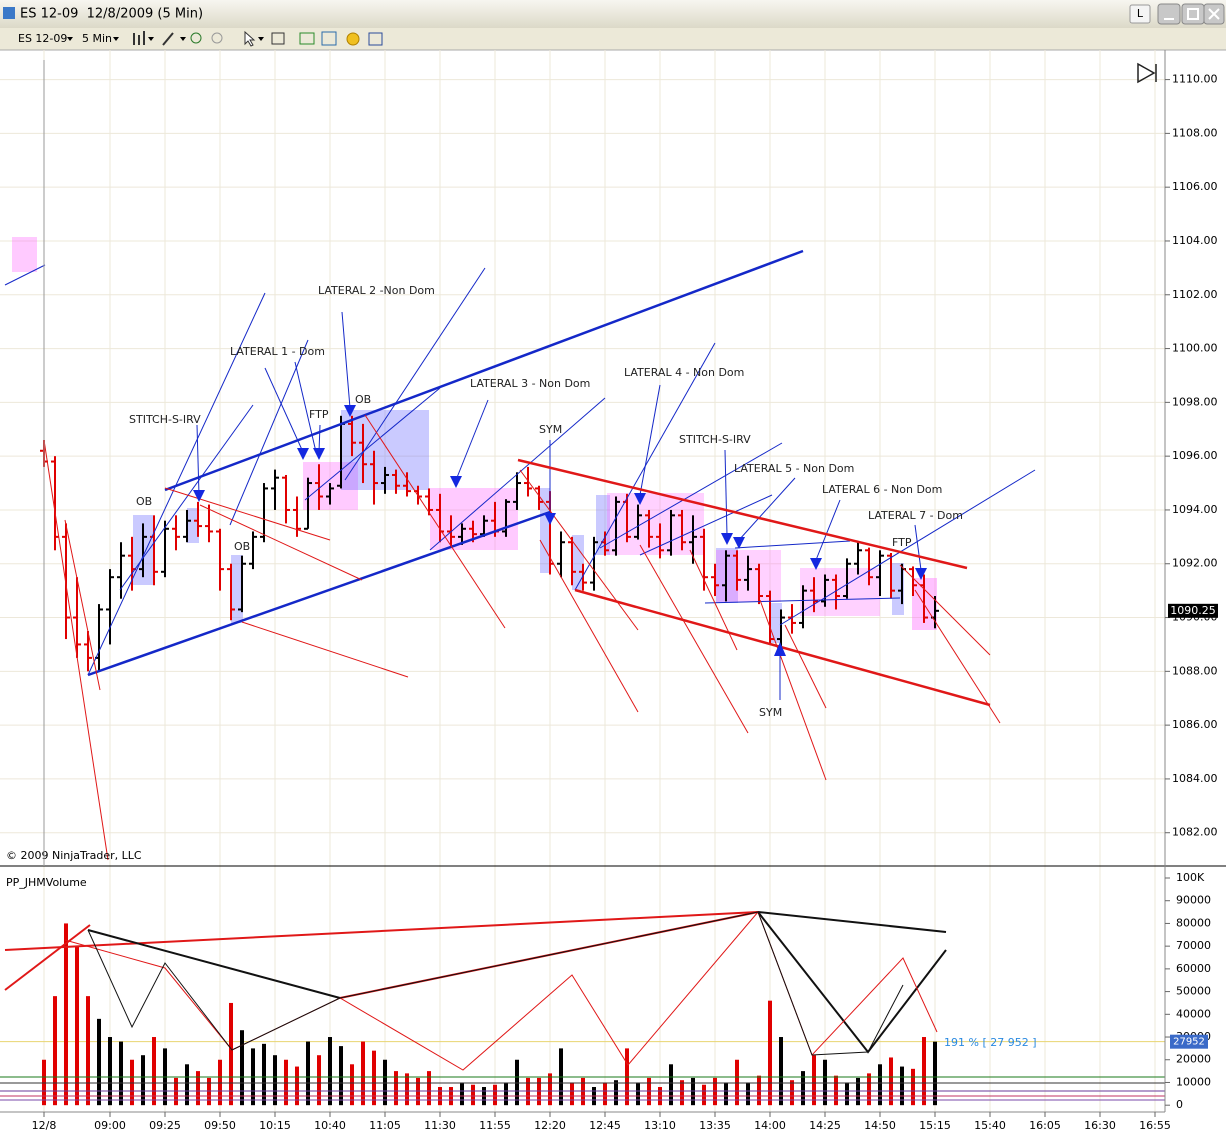  I want to click on x-tick-label: 14:00, so click(770, 1125).